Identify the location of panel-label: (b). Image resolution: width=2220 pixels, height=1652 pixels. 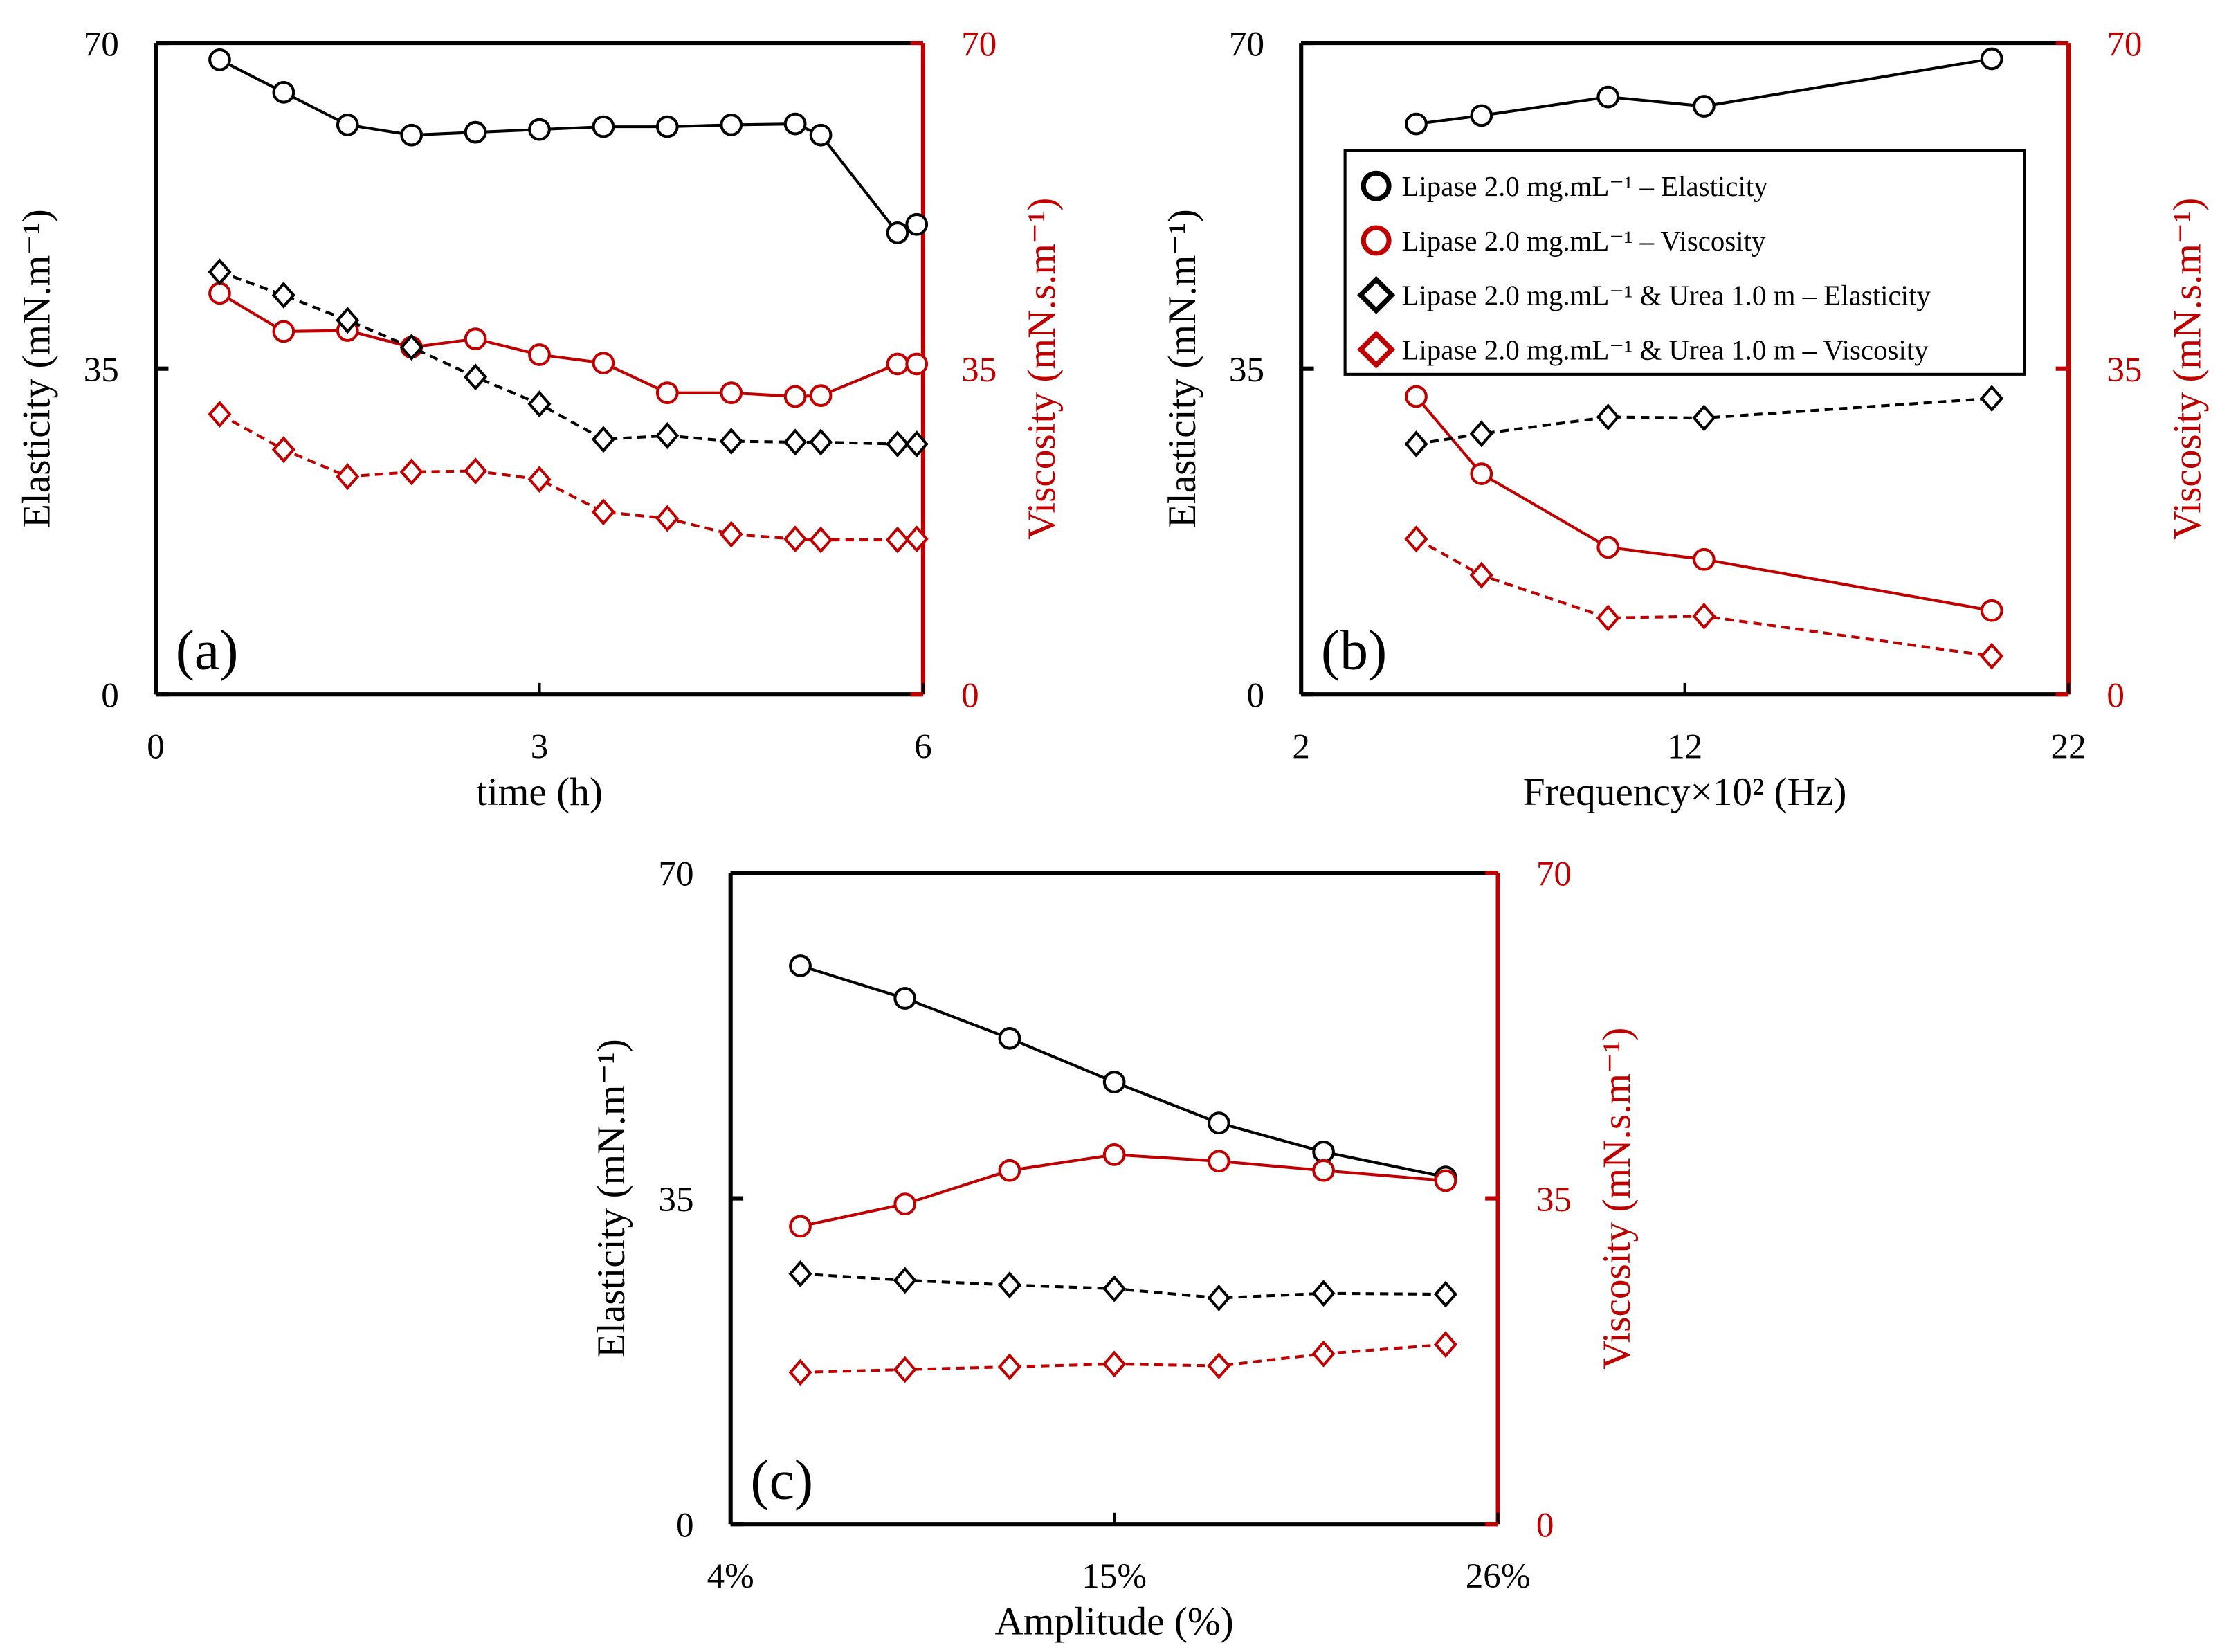
(1354, 649).